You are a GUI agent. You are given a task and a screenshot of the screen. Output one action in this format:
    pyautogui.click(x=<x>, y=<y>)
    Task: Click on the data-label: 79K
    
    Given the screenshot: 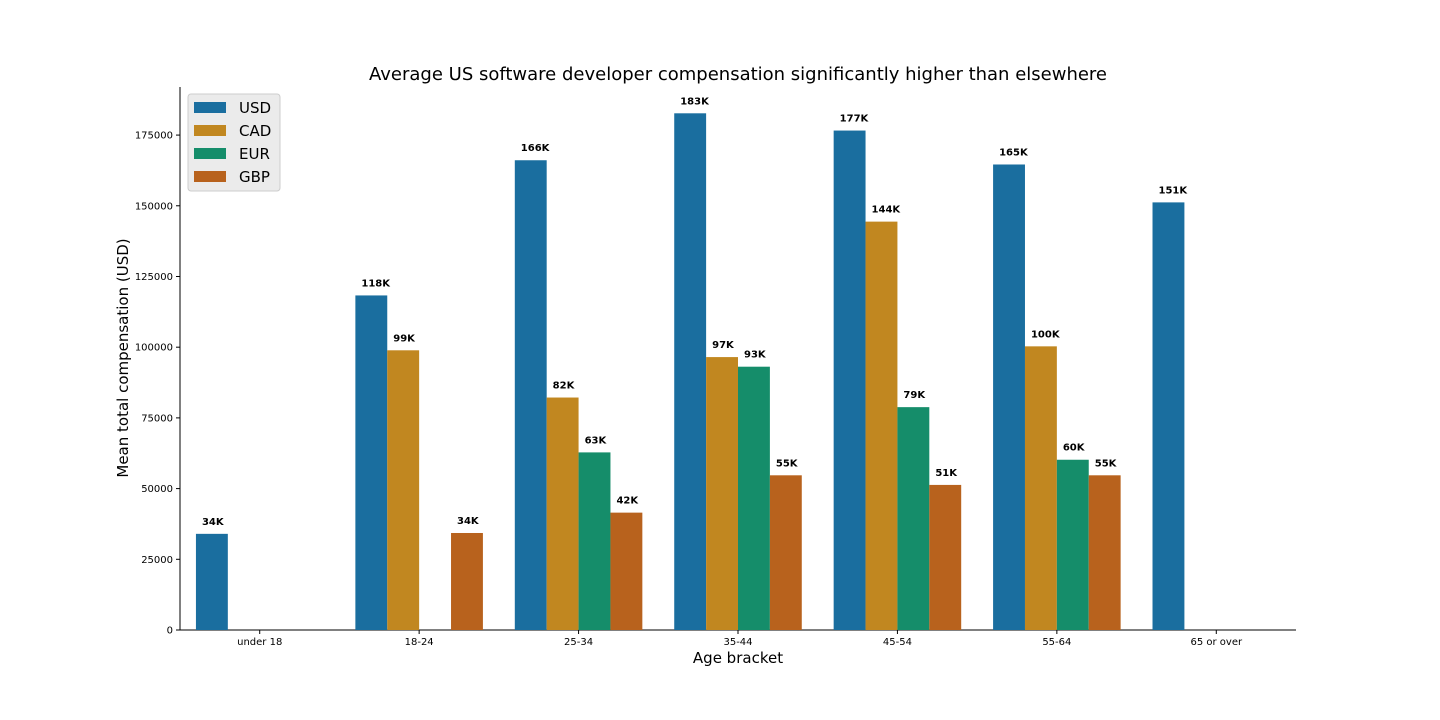 What is the action you would take?
    pyautogui.click(x=914, y=395)
    